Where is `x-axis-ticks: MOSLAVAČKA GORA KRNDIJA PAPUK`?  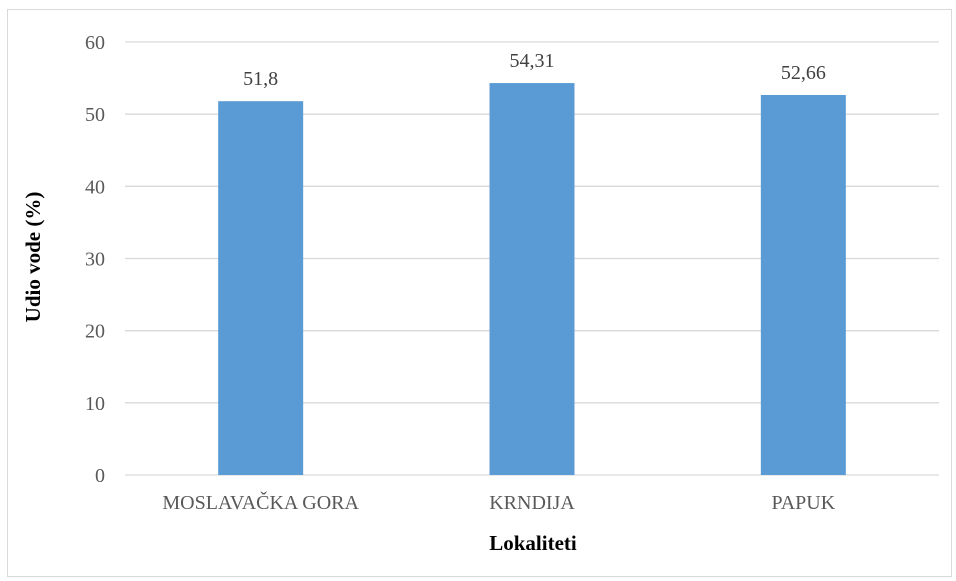 x-axis-ticks: MOSLAVAČKA GORA KRNDIJA PAPUK is located at coordinates (498, 502).